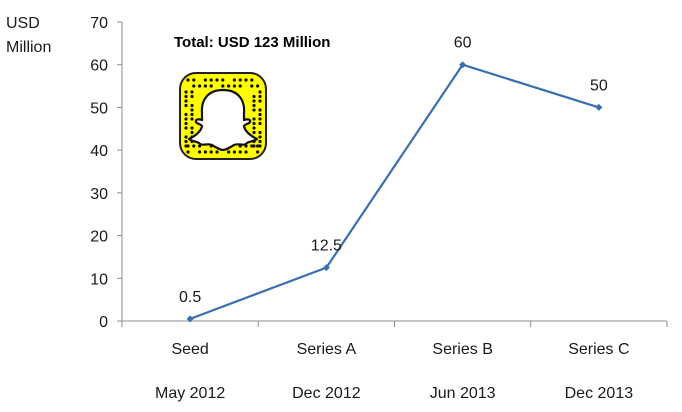 Image resolution: width=682 pixels, height=412 pixels. What do you see at coordinates (326, 393) in the screenshot?
I see `x-date-label: Dec 2012` at bounding box center [326, 393].